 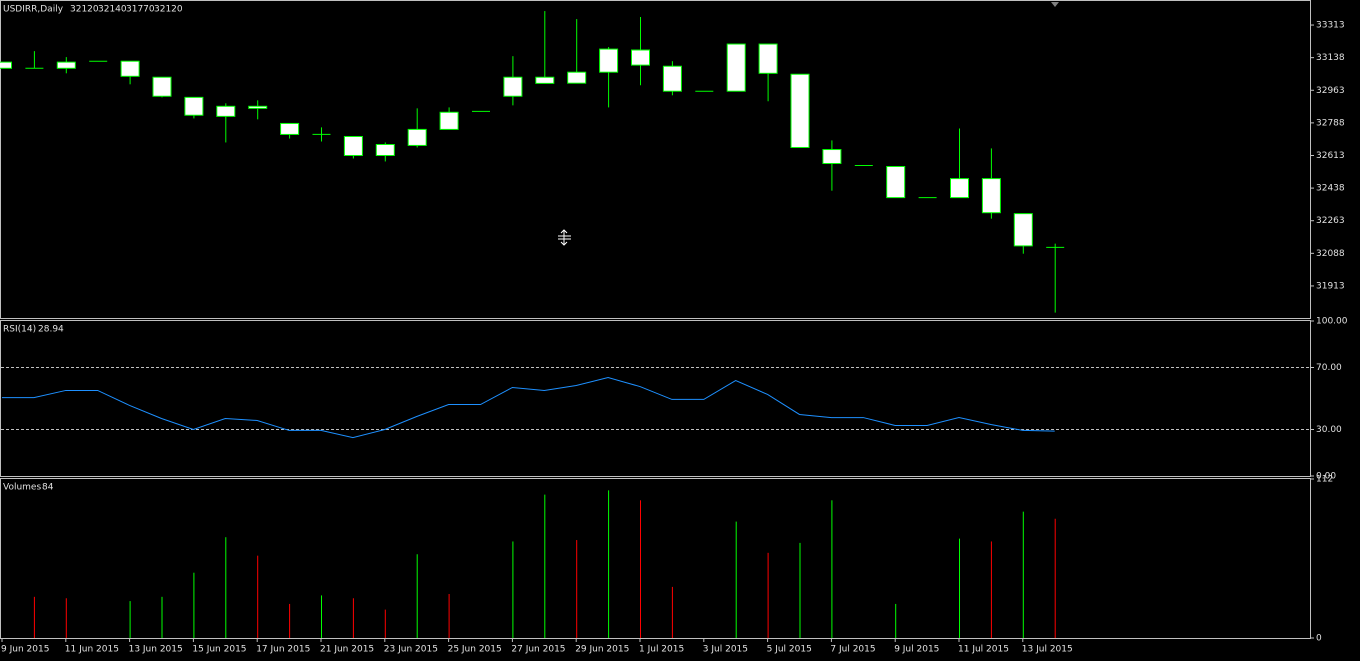 What do you see at coordinates (19, 330) in the screenshot?
I see `rsi-title: RSI(14)` at bounding box center [19, 330].